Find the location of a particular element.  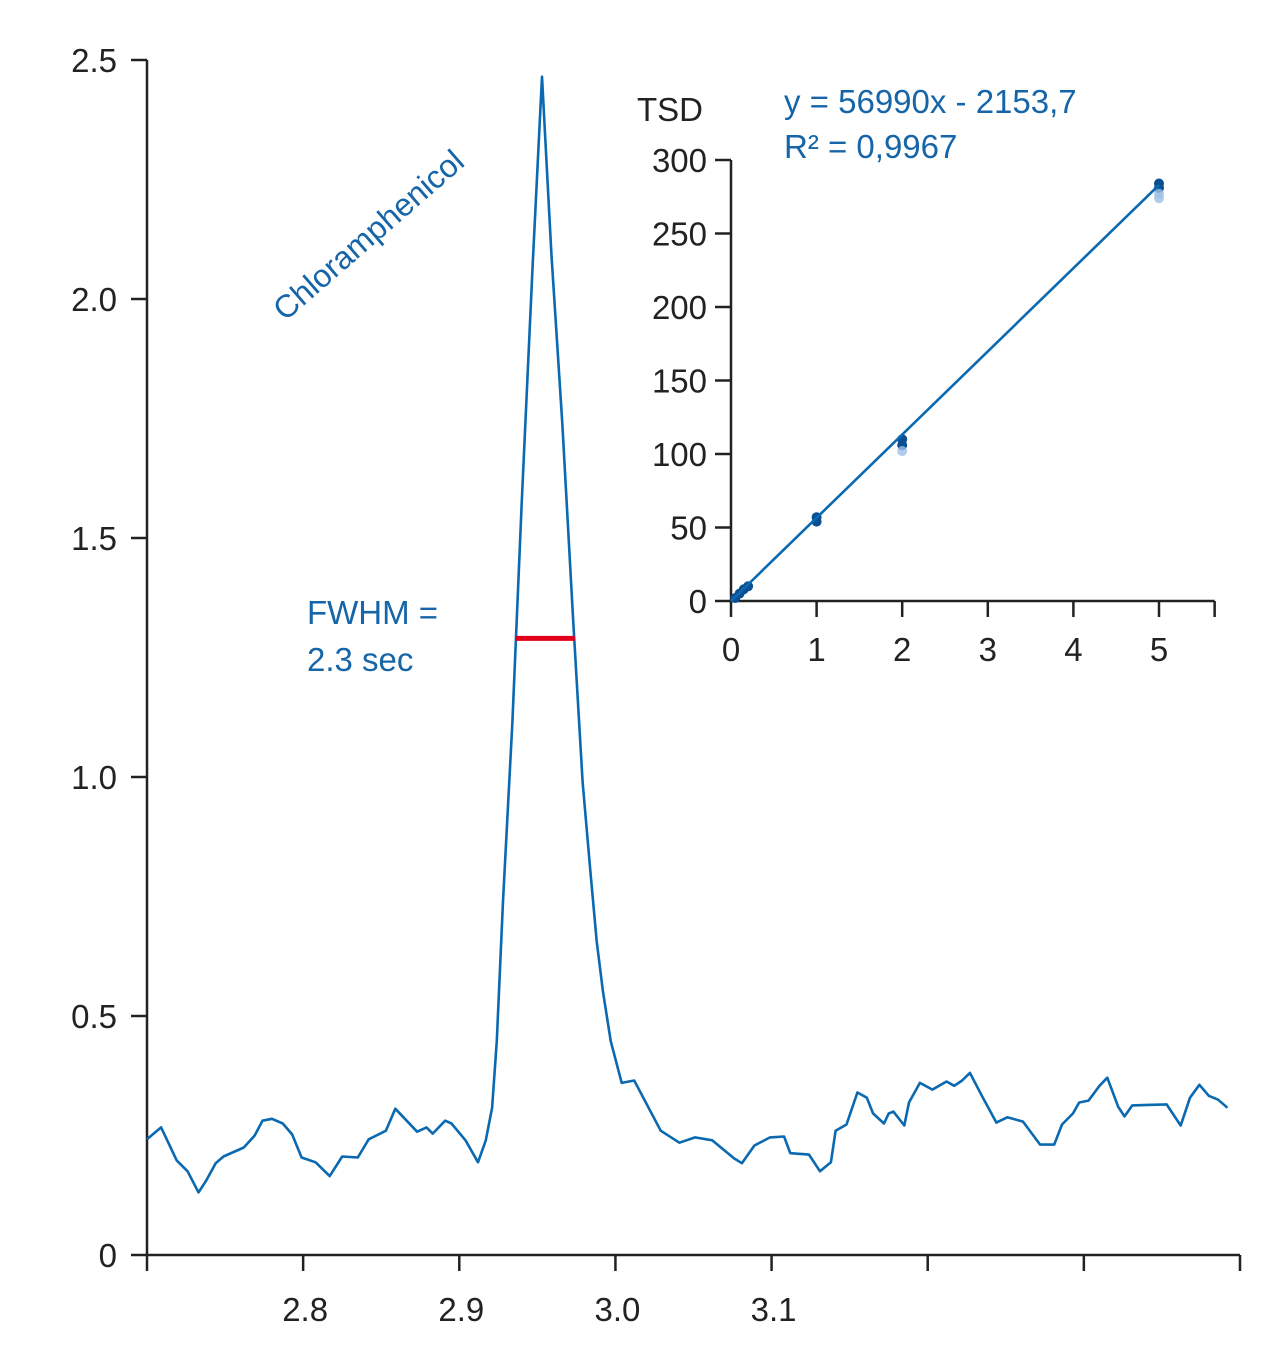

fwhm-label-line1: FWHM = is located at coordinates (372, 612).